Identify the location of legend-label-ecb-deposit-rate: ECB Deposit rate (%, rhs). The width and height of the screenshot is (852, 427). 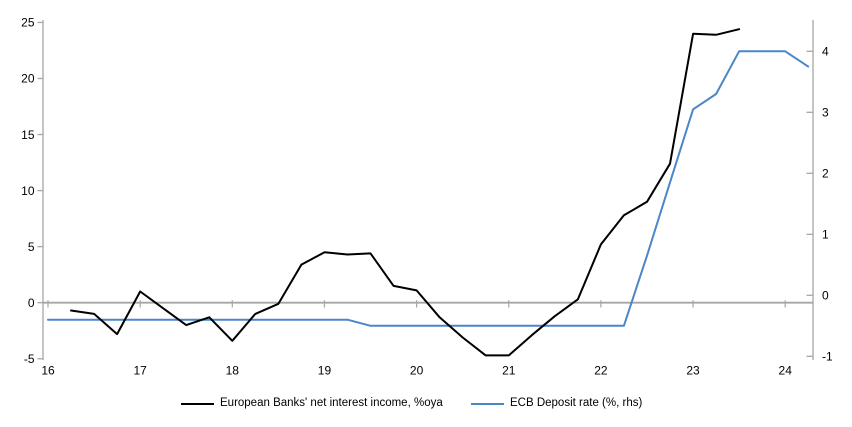
(576, 403).